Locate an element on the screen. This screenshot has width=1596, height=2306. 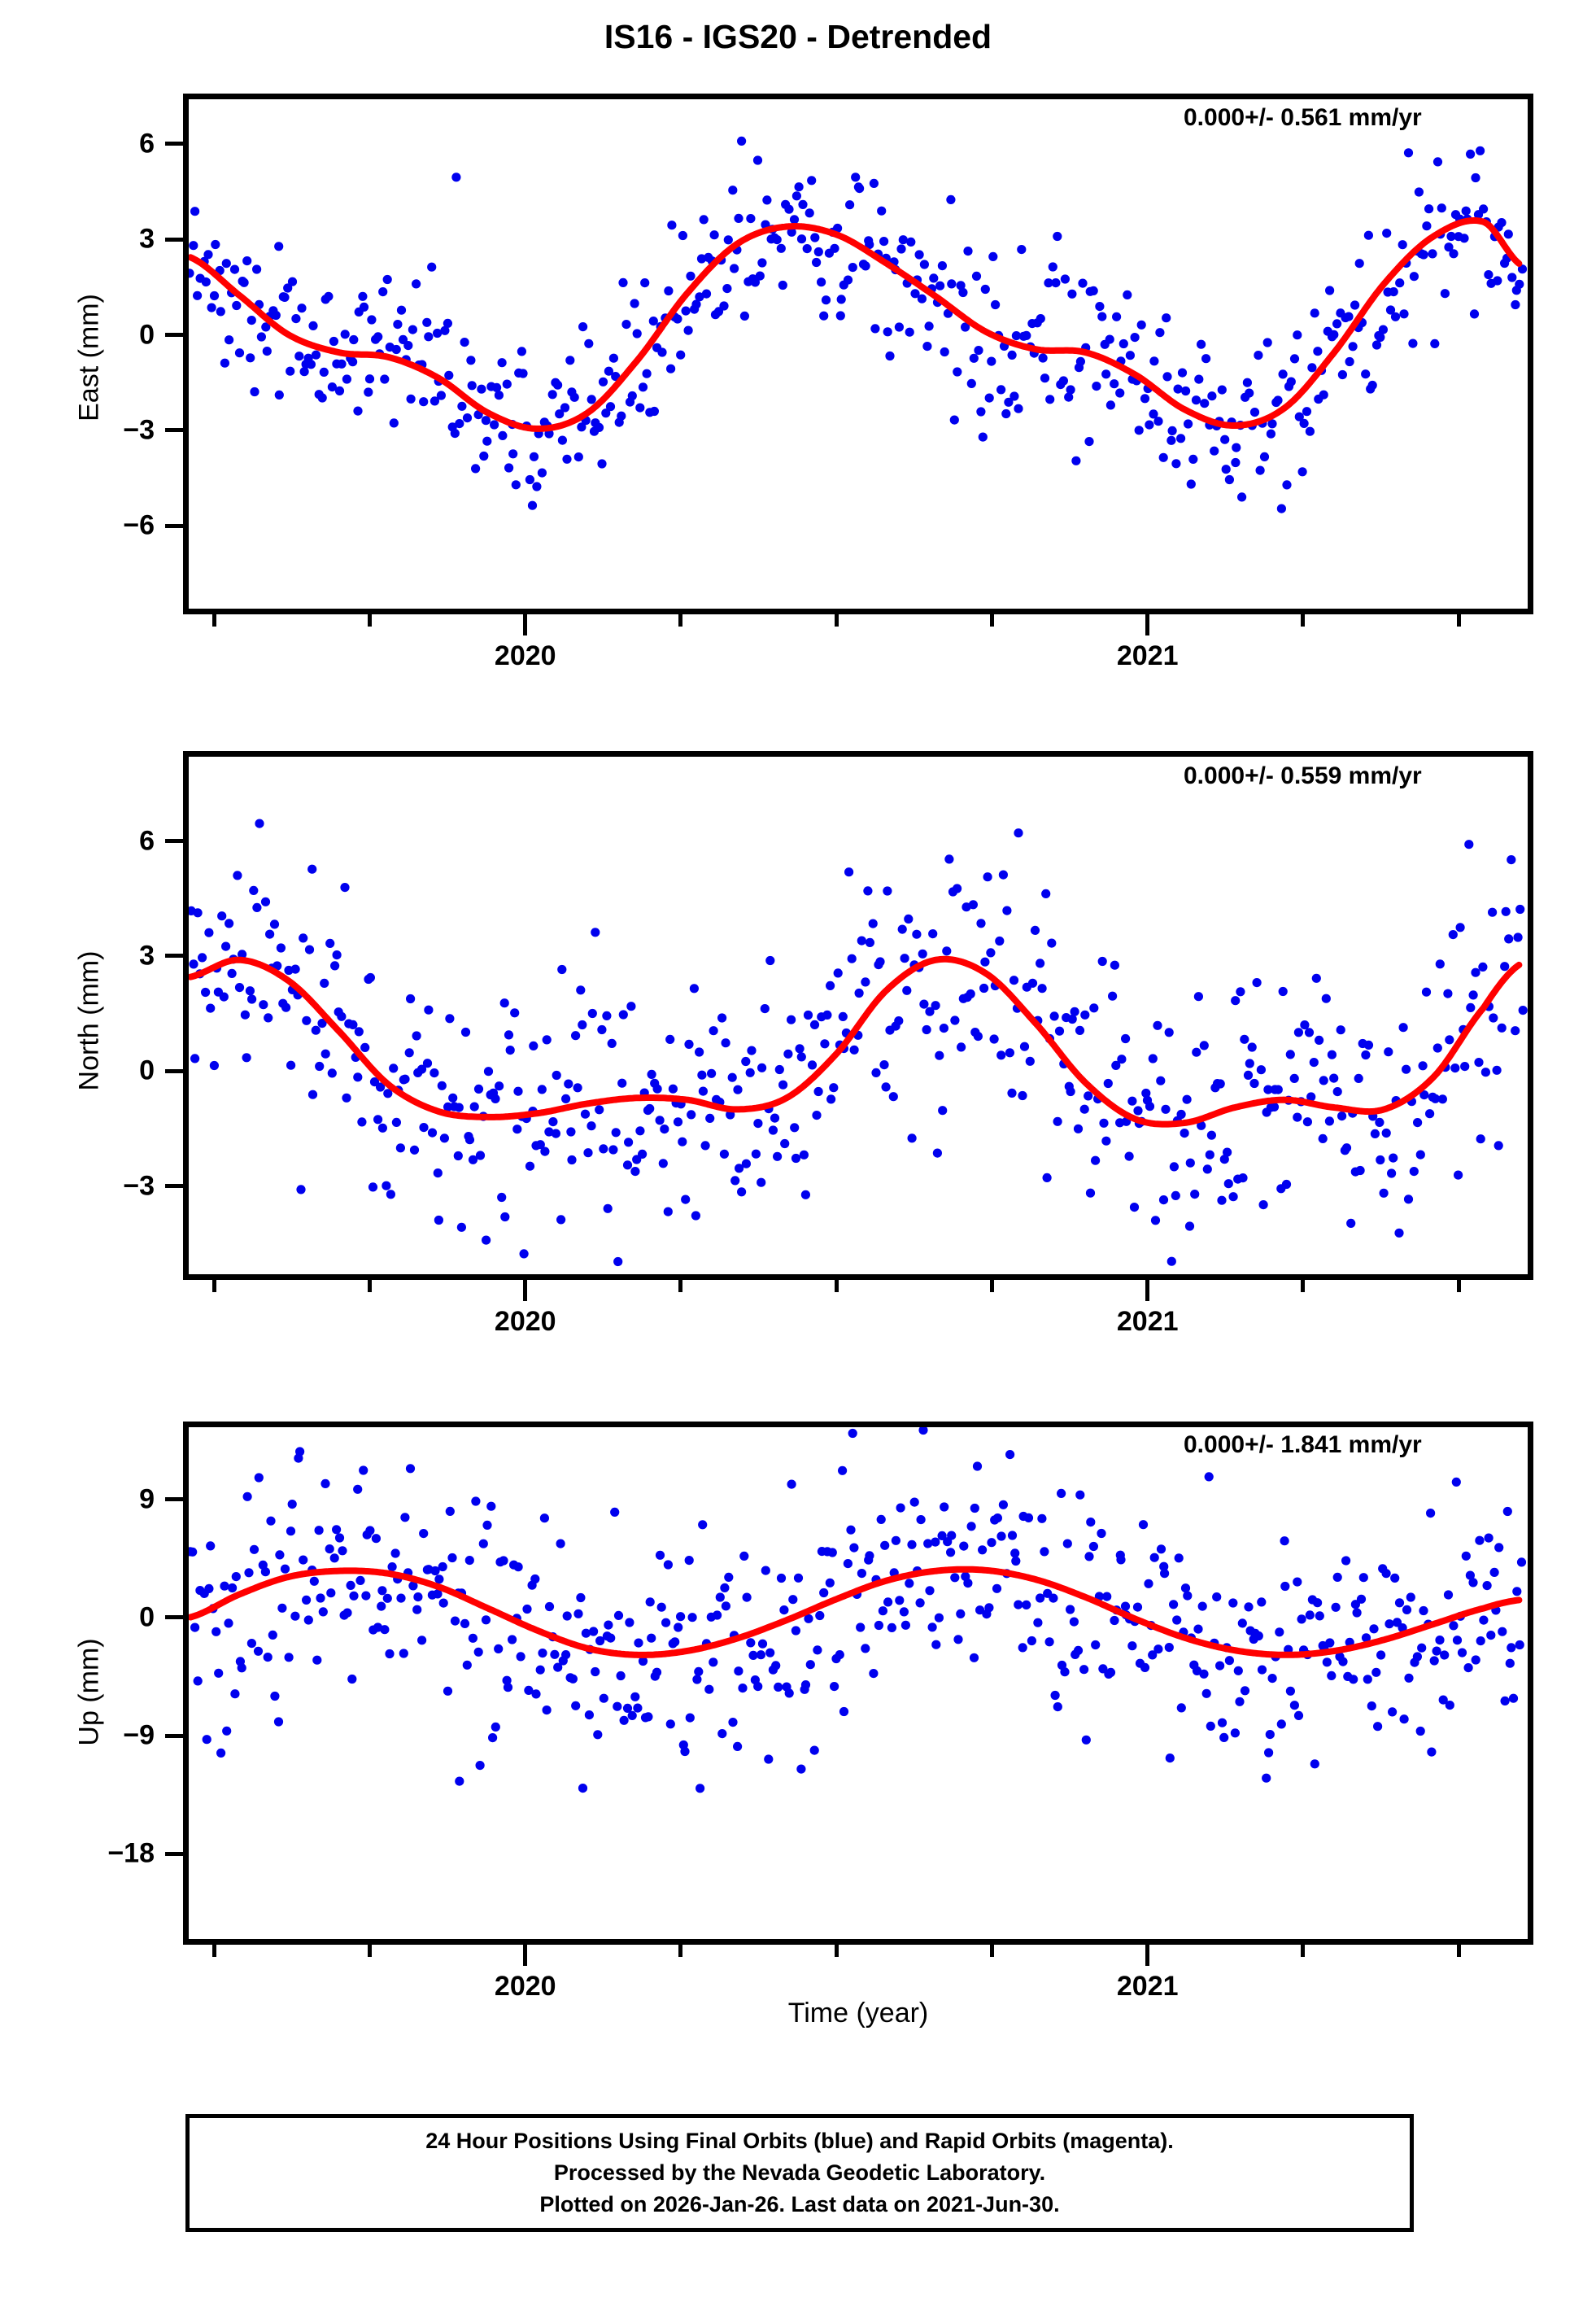
x-axis-title: Time (year) is located at coordinates (858, 2014).